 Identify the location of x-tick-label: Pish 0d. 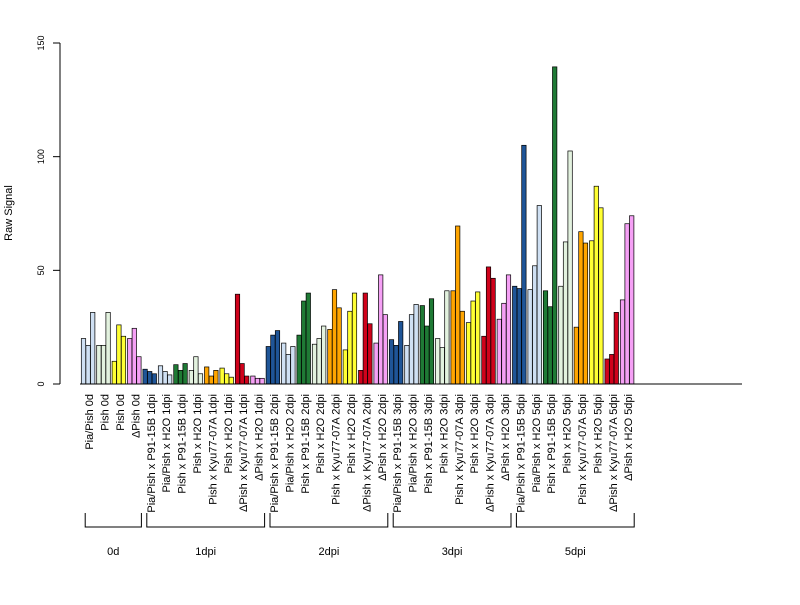
(106, 412).